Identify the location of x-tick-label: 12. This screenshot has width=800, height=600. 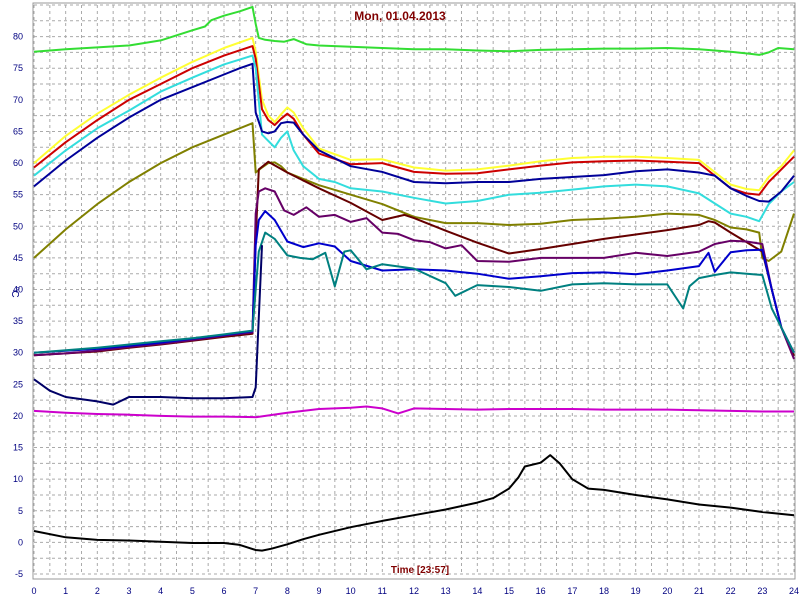
(414, 591).